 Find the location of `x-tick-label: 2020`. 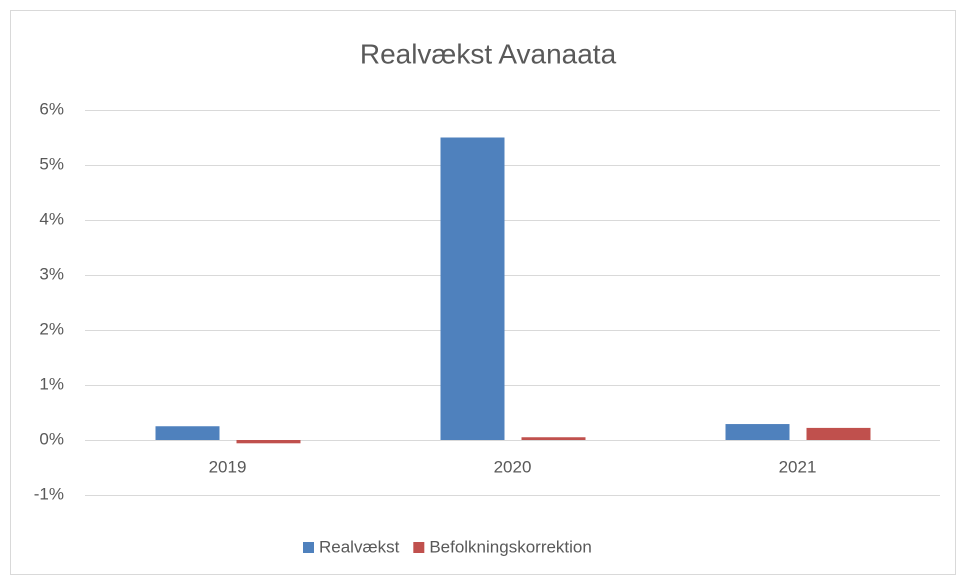

x-tick-label: 2020 is located at coordinates (513, 466).